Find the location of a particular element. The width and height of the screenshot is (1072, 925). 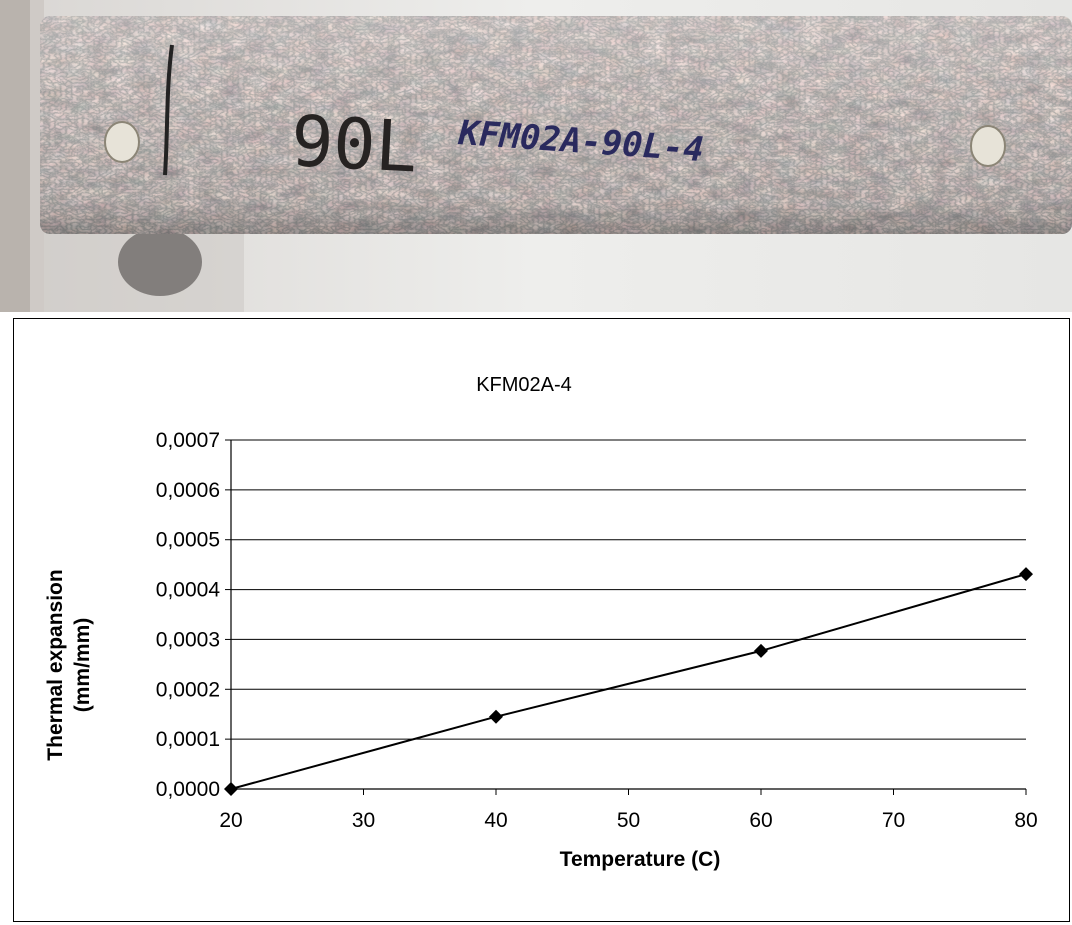

y-axis-label-line1: Thermal expansion is located at coordinates (55, 664).